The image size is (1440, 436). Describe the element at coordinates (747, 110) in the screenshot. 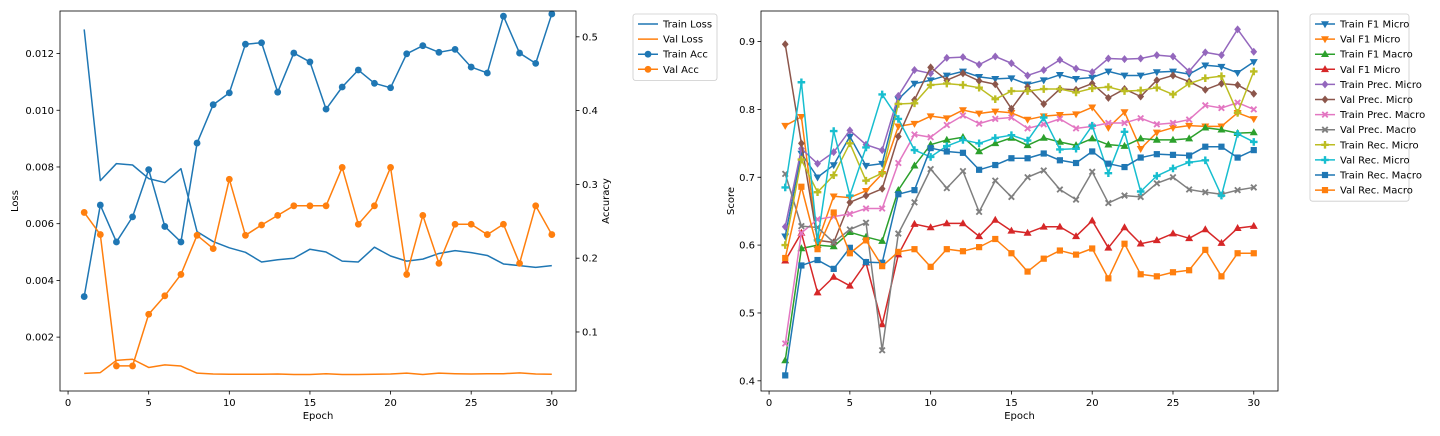

I see `y-tick-label: 0.8` at that location.